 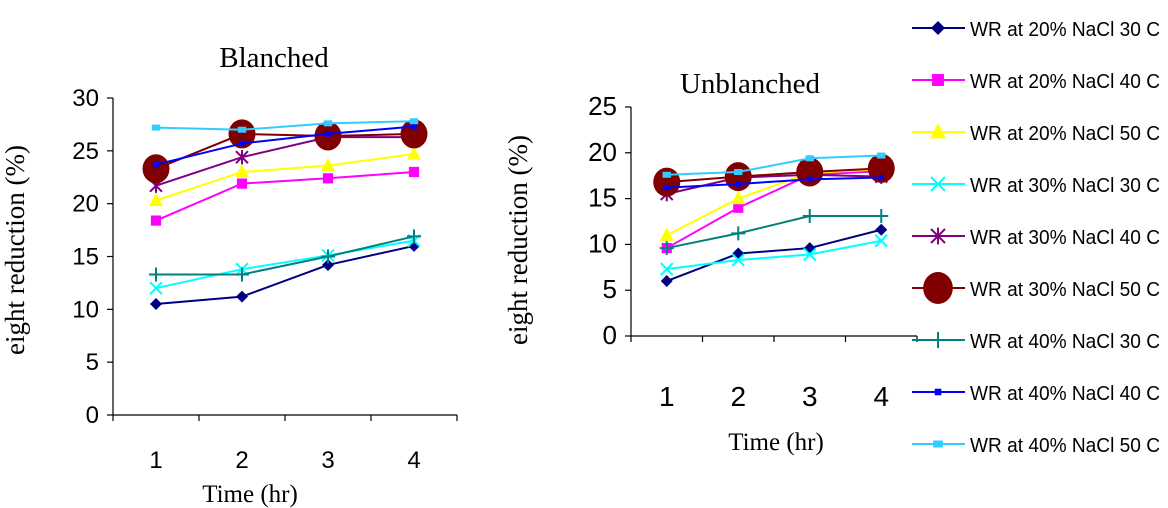 I want to click on unblanched-y-tick-label: 25, so click(x=602, y=106).